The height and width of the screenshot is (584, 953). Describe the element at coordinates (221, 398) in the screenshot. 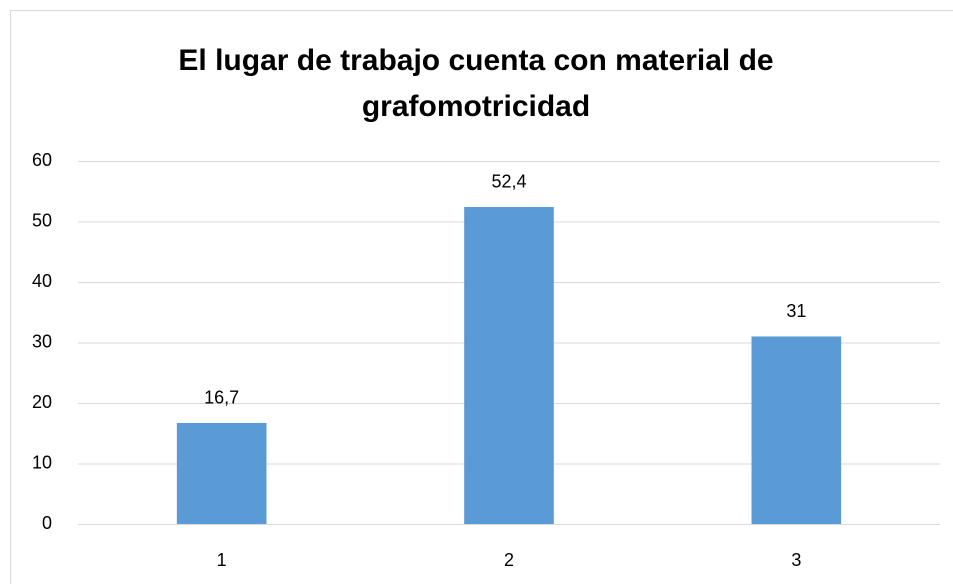

I see `data-label: 16,7` at that location.